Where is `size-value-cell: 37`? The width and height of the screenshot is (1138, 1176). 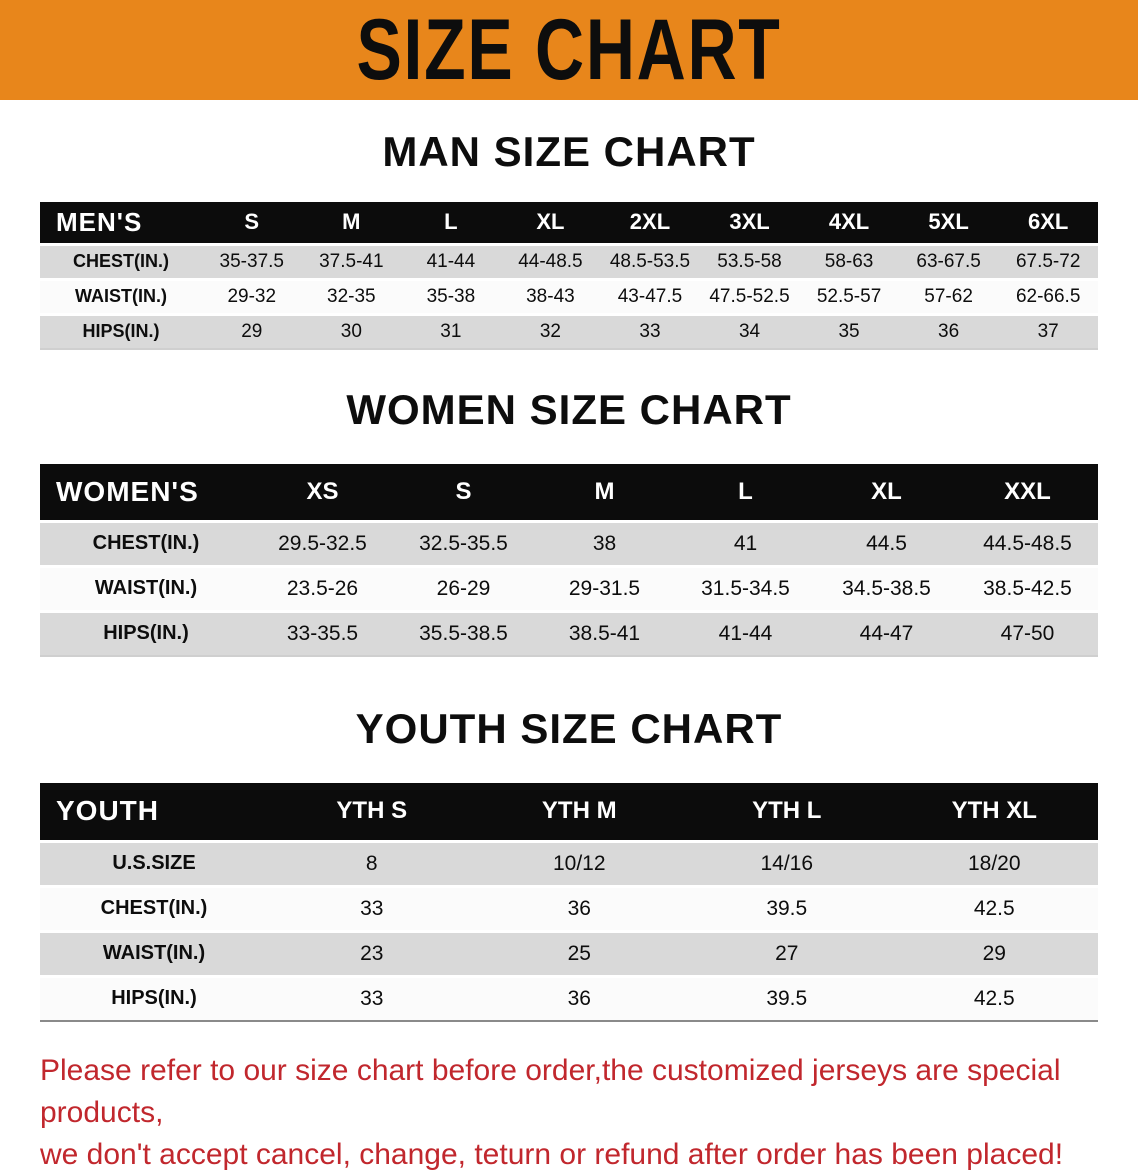 size-value-cell: 37 is located at coordinates (1048, 331).